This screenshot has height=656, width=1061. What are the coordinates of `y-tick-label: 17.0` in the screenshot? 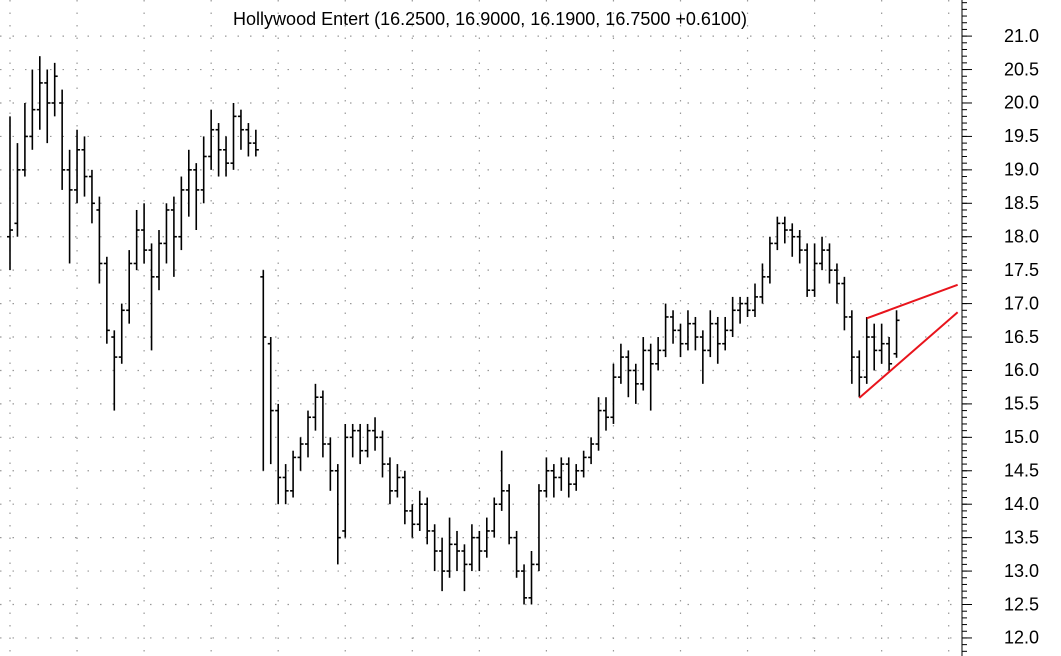 It's located at (1021, 303).